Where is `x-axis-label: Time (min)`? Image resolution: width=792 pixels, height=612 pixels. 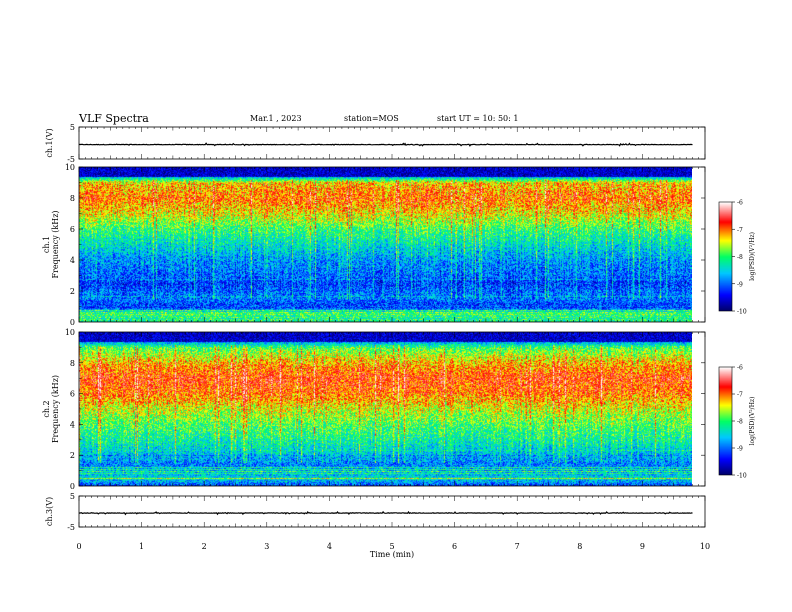 x-axis-label: Time (min) is located at coordinates (392, 554).